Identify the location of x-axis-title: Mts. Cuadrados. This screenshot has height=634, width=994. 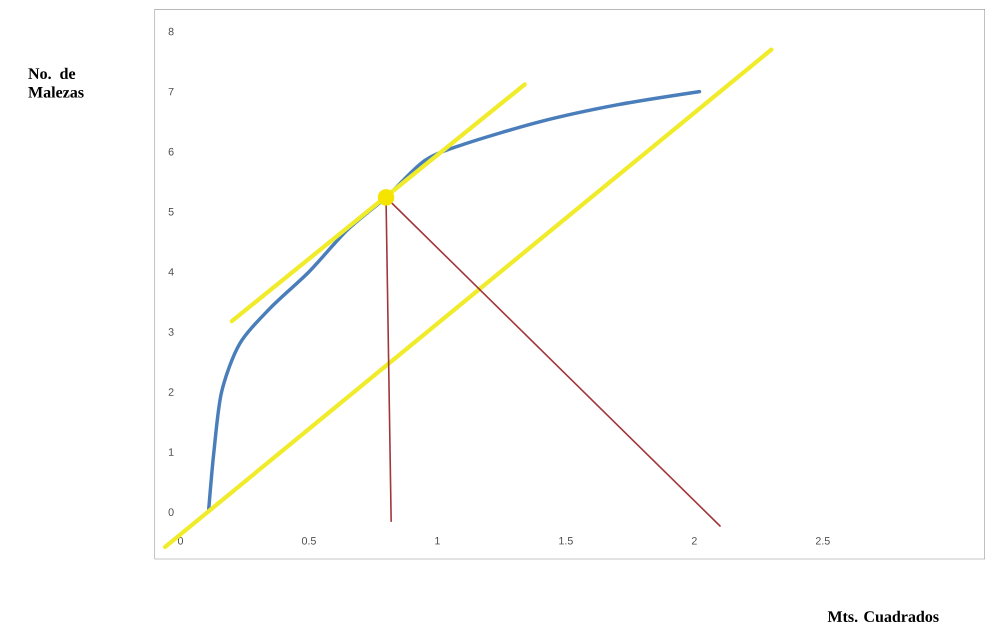
(883, 616).